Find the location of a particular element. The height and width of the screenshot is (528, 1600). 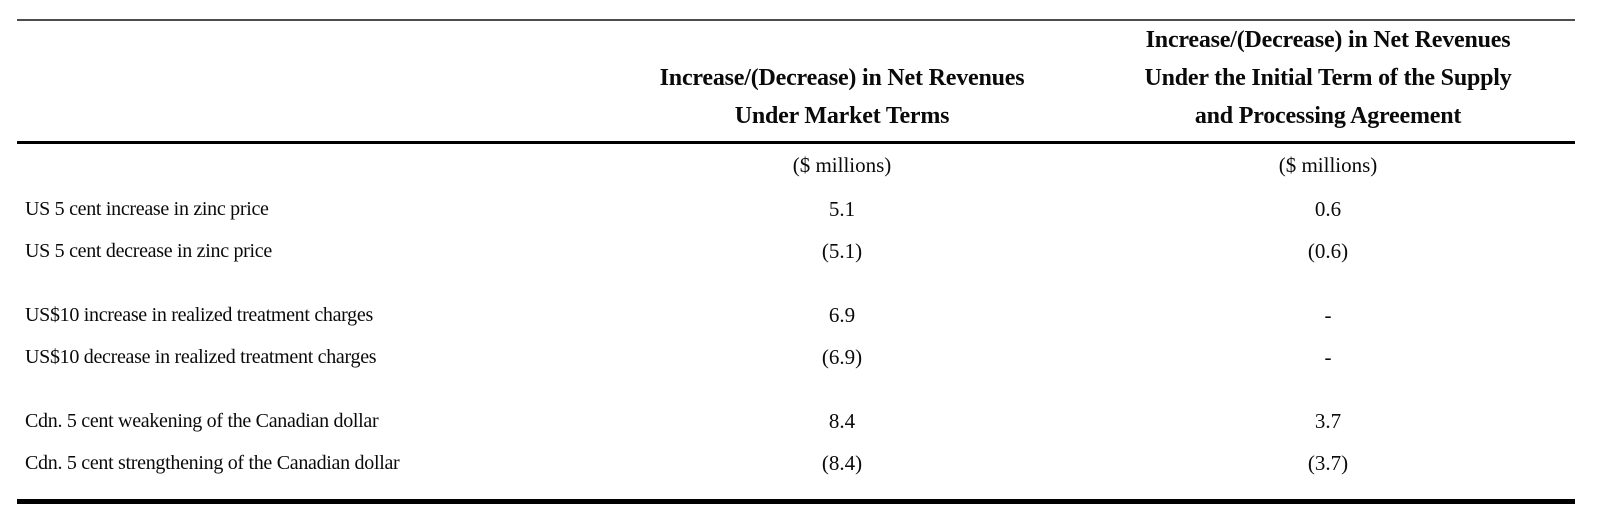

initial-term-value: (3.7) is located at coordinates (1328, 462).